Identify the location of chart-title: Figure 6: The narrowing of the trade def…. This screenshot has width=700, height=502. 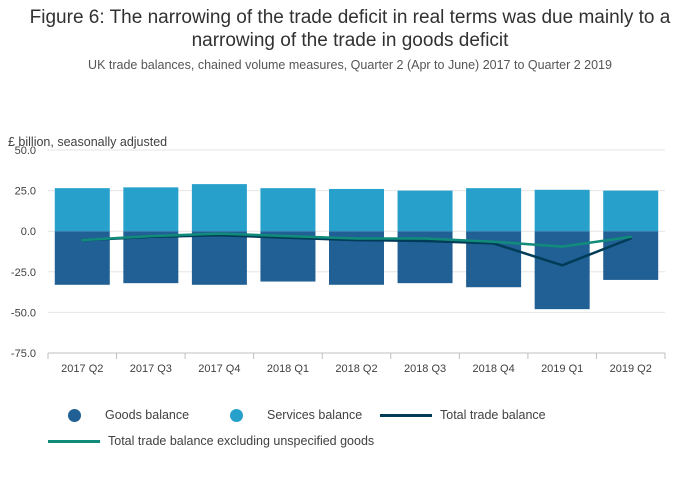
(350, 29).